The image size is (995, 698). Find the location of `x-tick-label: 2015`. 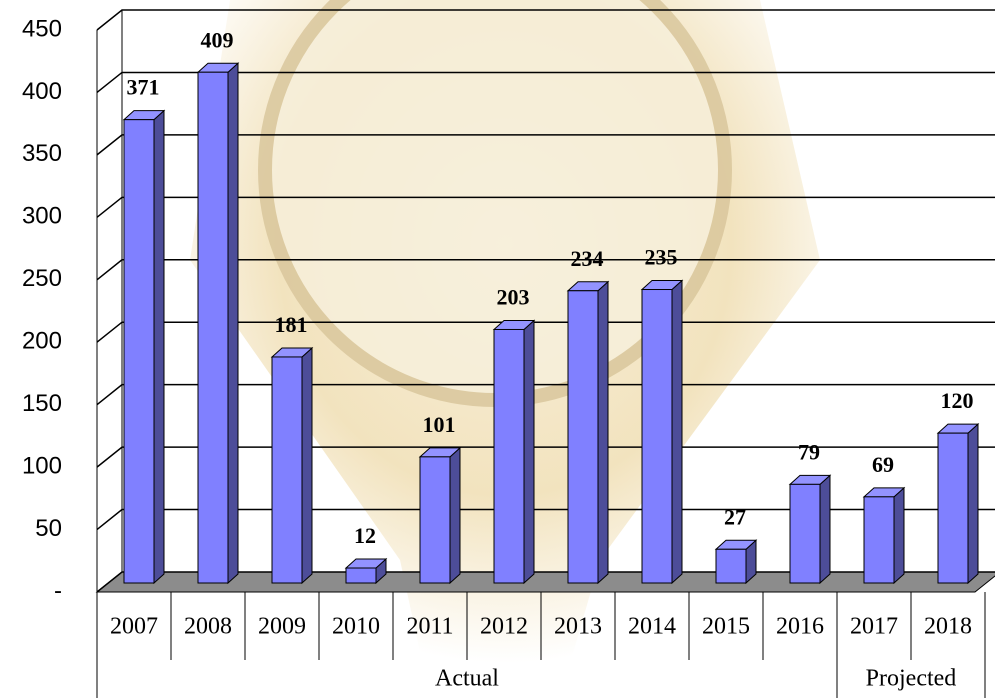

x-tick-label: 2015 is located at coordinates (726, 627).